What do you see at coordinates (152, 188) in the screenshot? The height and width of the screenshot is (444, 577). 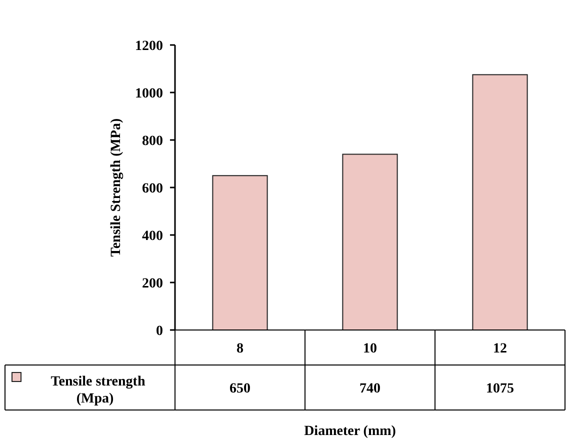 I see `y-tick-label: 600` at bounding box center [152, 188].